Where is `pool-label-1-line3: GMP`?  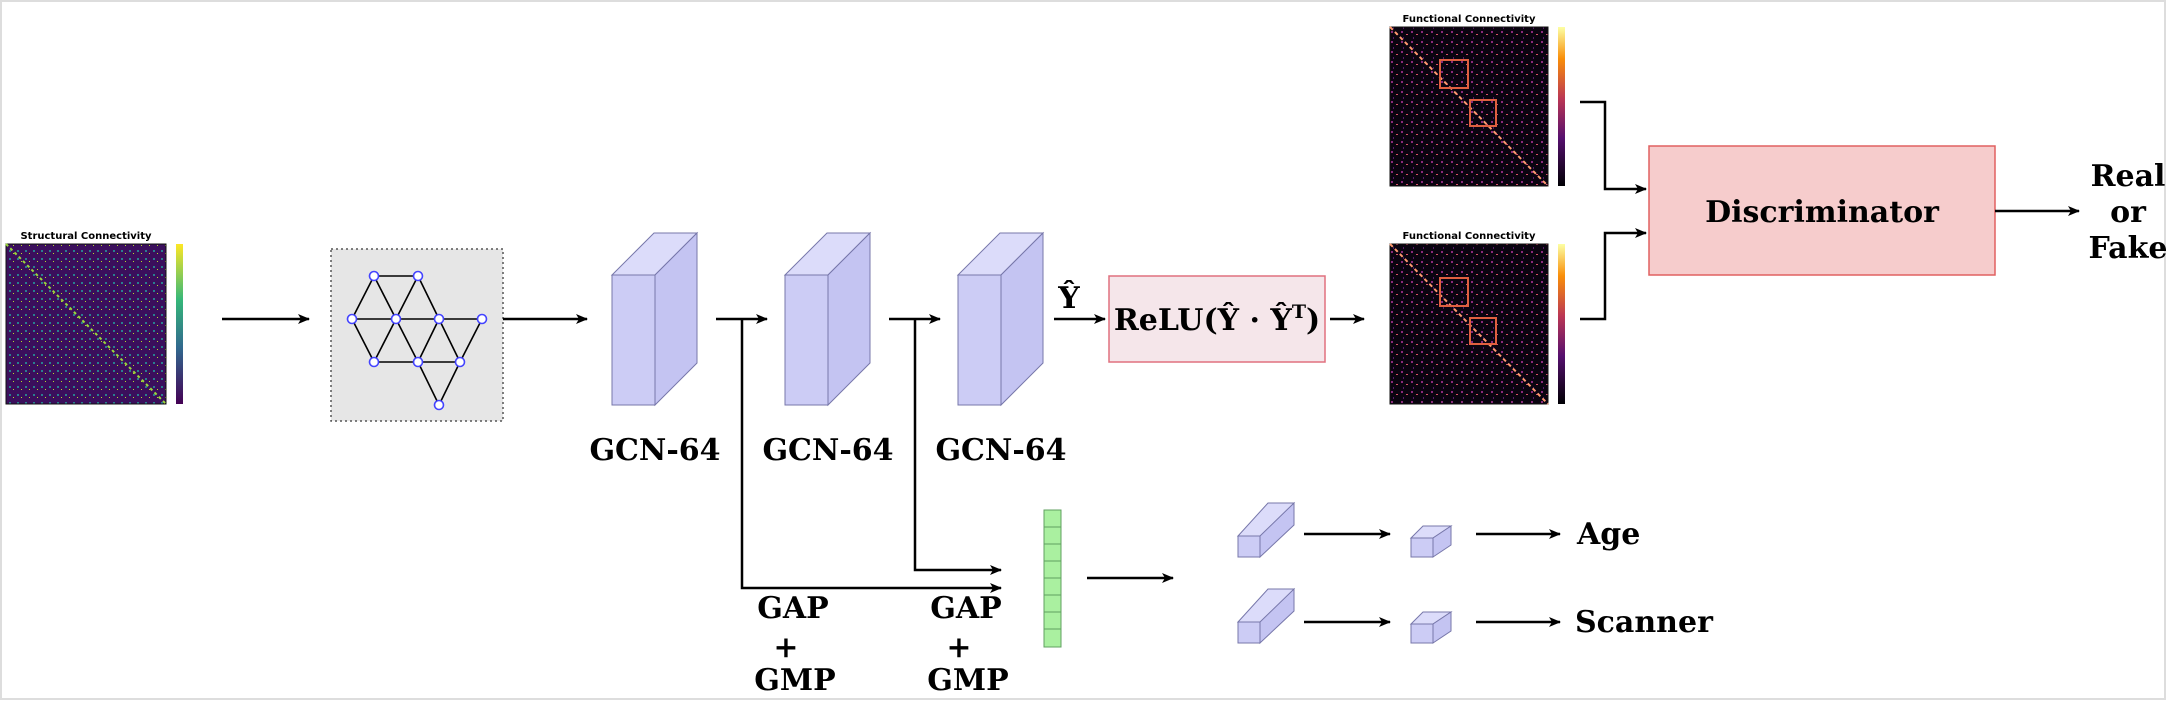 pool-label-1-line3: GMP is located at coordinates (794, 680).